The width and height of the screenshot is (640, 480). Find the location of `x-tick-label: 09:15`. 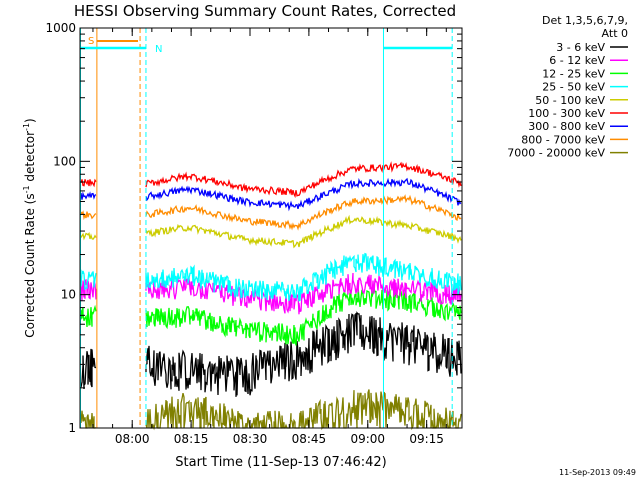

x-tick-label: 09:15 is located at coordinates (426, 439).